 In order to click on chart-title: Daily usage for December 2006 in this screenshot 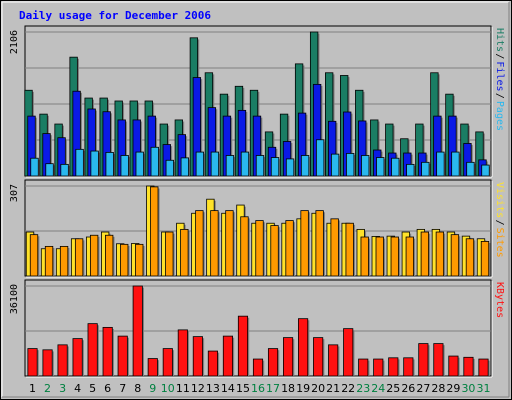, I will do `click(115, 15)`.